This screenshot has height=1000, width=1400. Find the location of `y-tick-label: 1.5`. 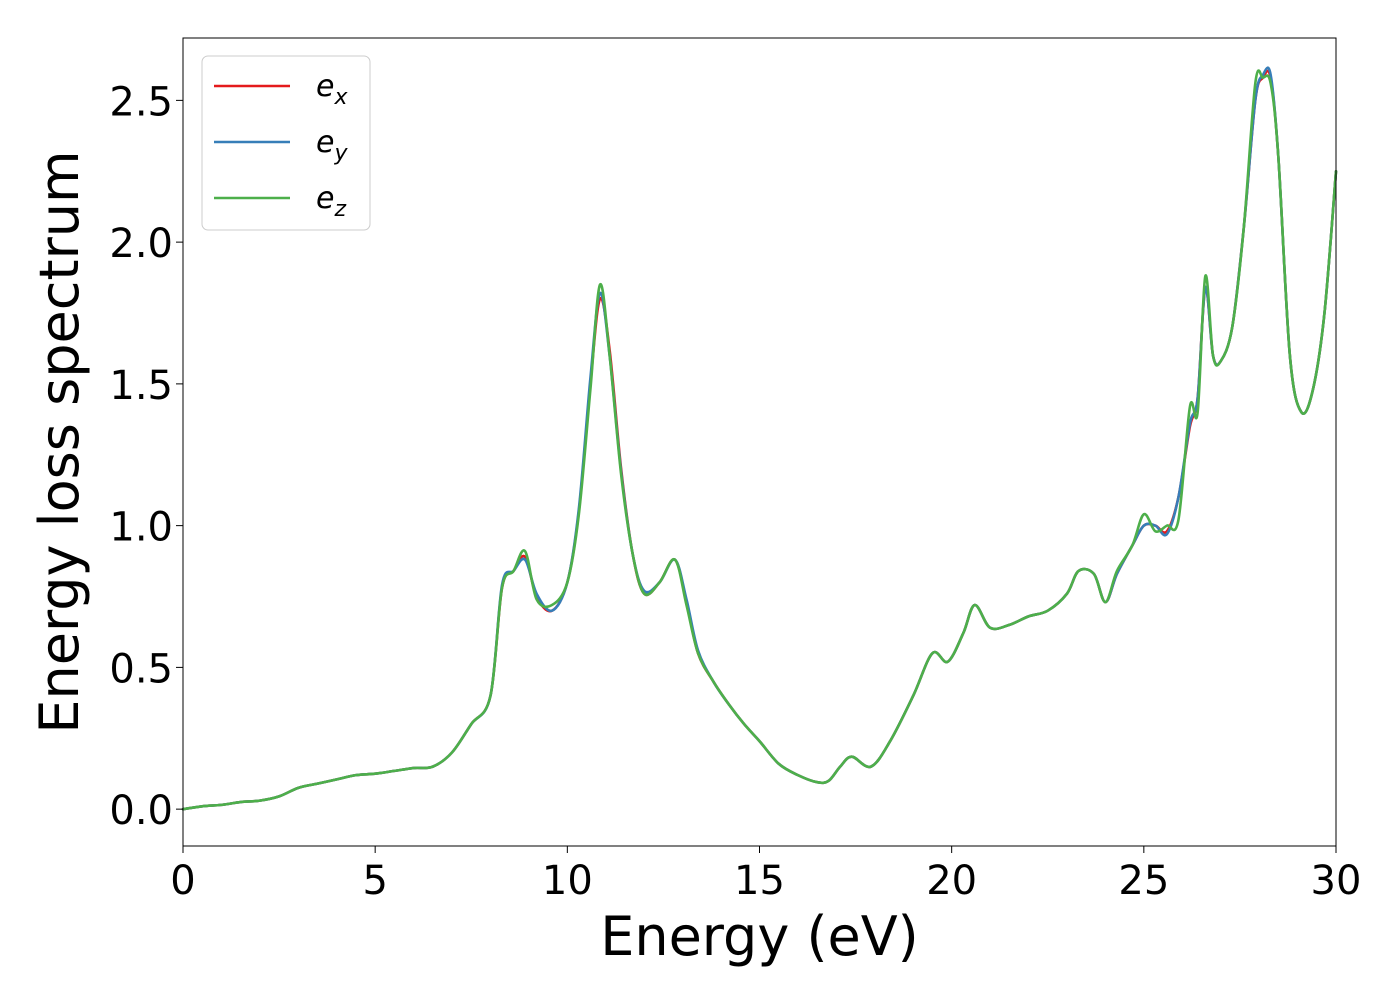

y-tick-label: 1.5 is located at coordinates (141, 386).